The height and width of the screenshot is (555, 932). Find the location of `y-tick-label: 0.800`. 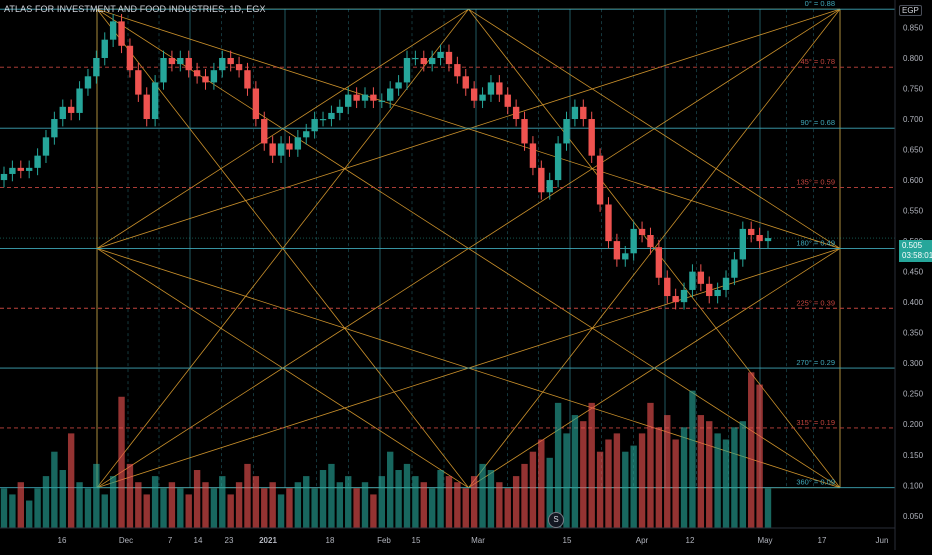

y-tick-label: 0.800 is located at coordinates (913, 58).